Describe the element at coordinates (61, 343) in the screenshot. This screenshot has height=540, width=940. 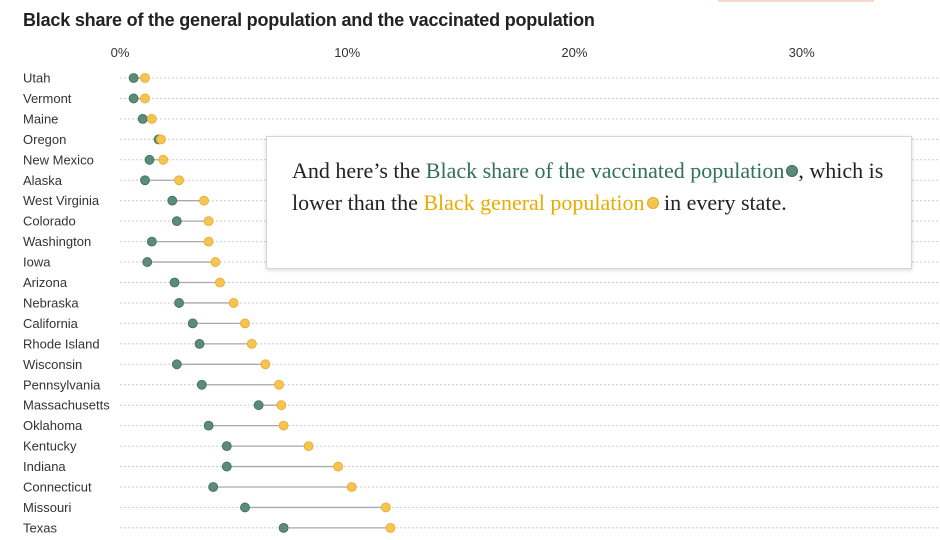
I see `state-label: Rhode Island` at that location.